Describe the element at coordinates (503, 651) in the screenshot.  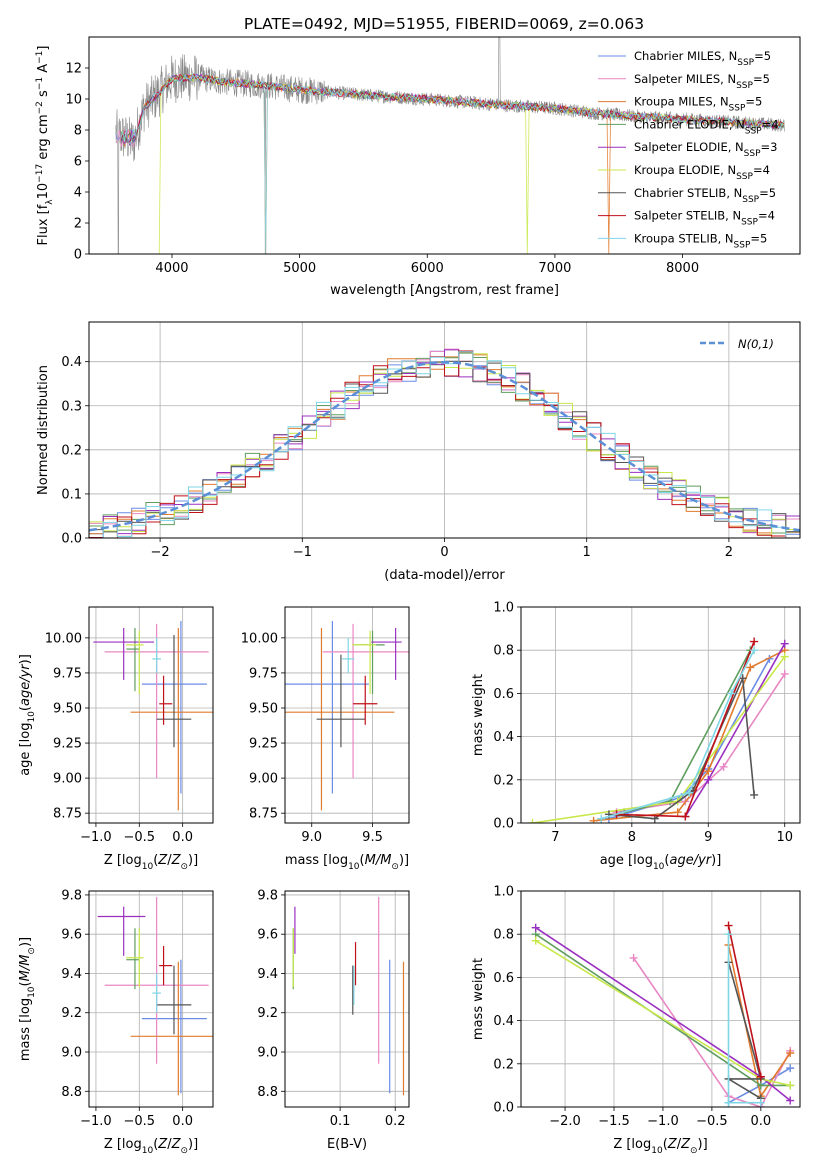
I see `y-tick-label: 0.8` at that location.